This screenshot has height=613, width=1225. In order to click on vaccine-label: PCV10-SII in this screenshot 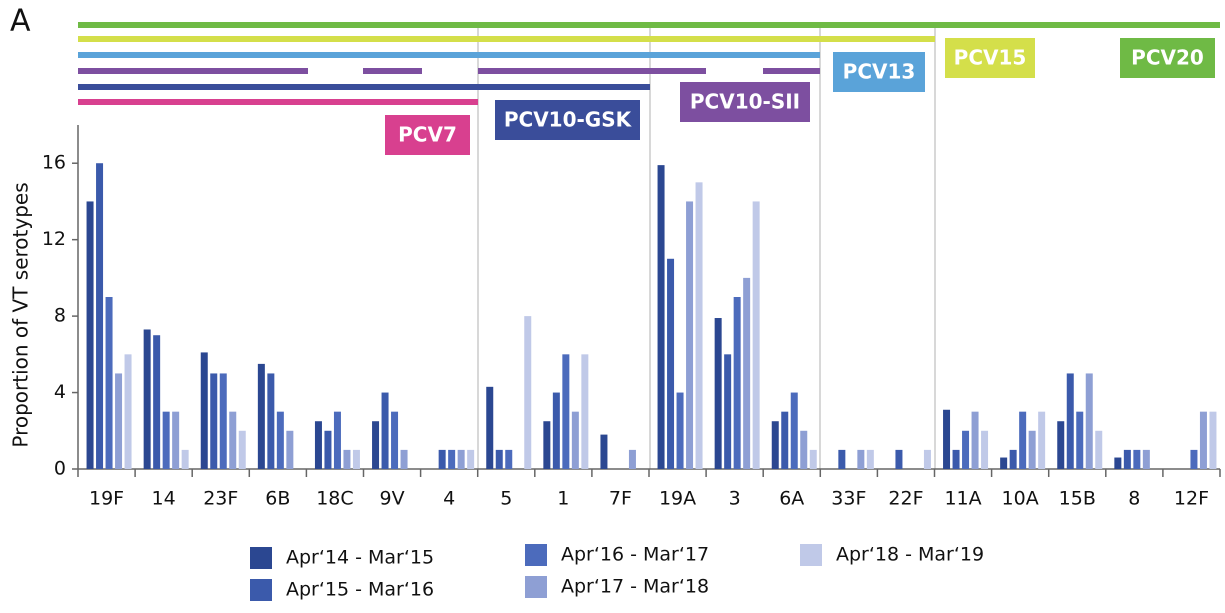, I will do `click(745, 102)`.